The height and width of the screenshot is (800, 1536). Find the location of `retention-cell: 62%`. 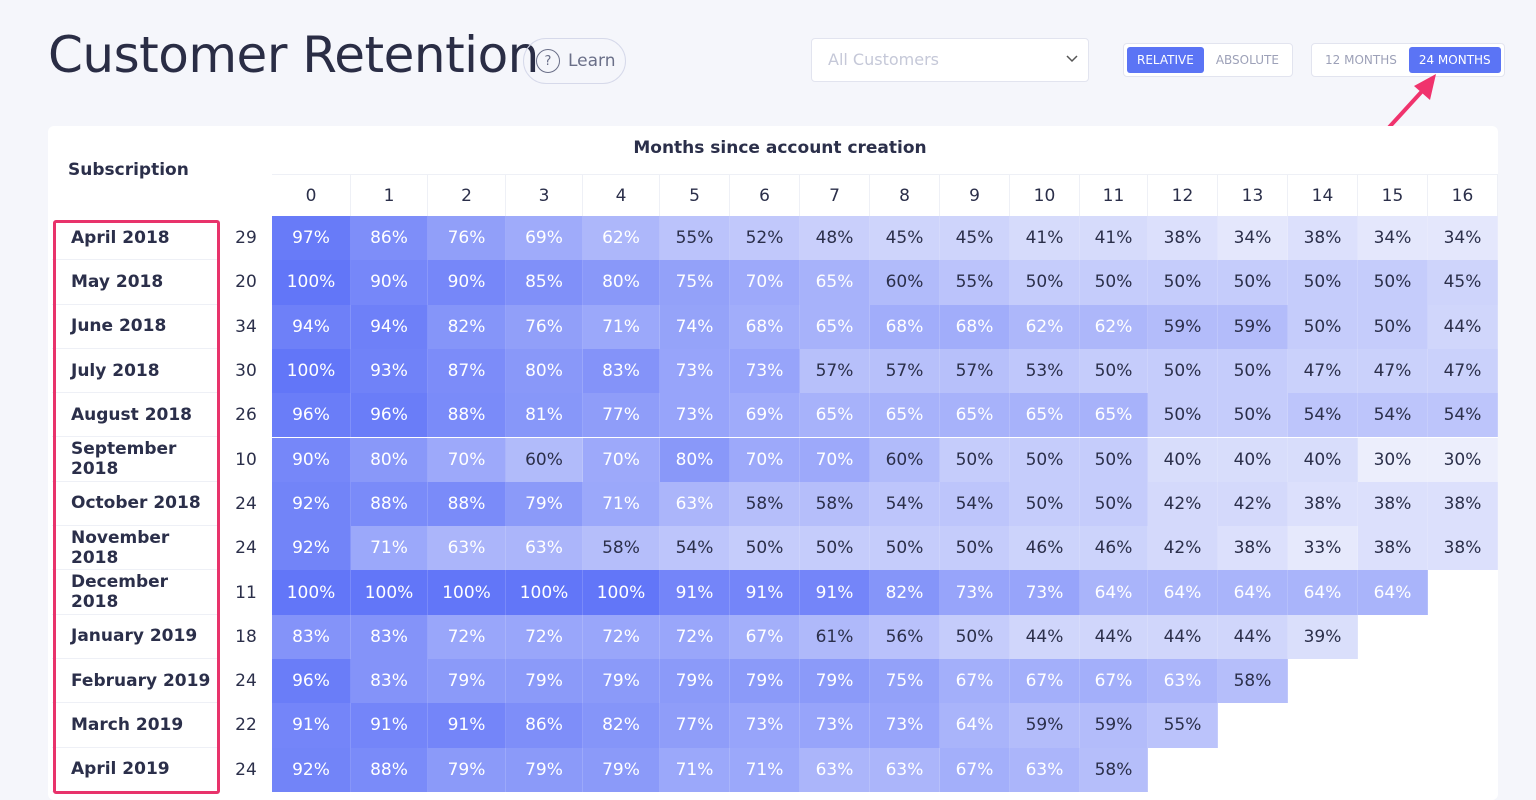

retention-cell: 62% is located at coordinates (1114, 326).